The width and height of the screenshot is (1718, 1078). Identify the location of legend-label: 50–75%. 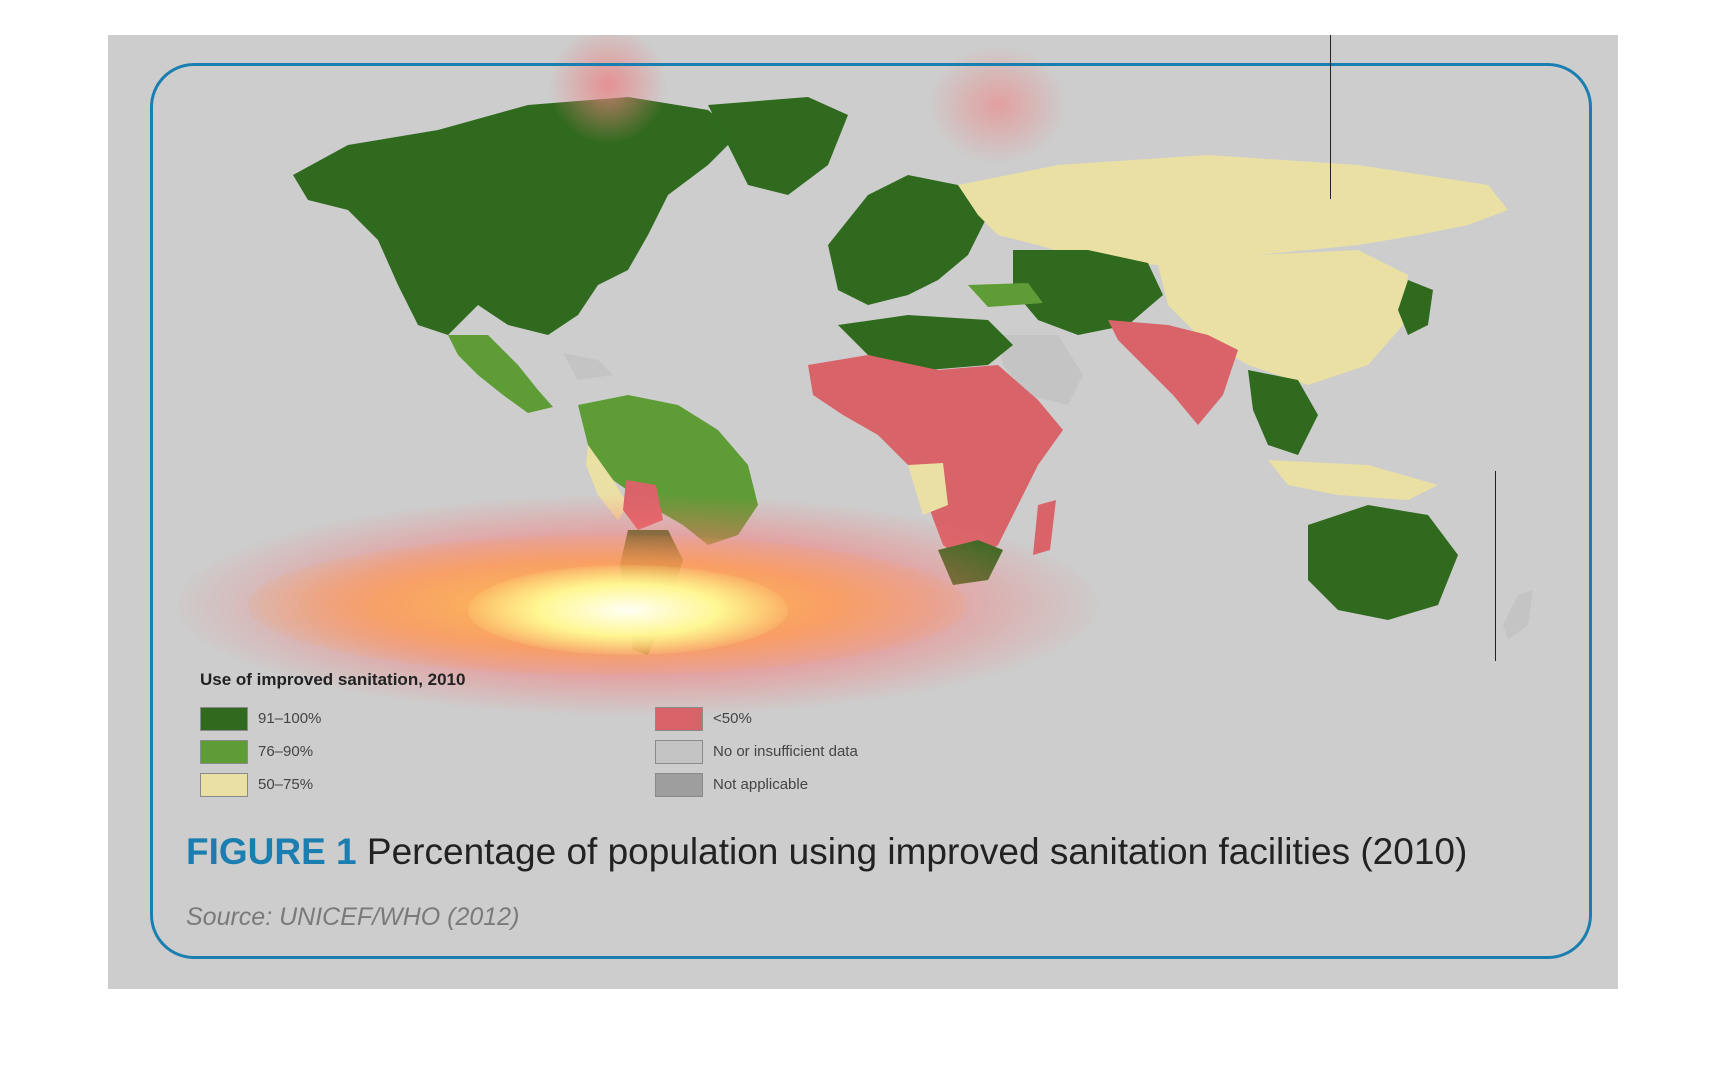
(286, 784).